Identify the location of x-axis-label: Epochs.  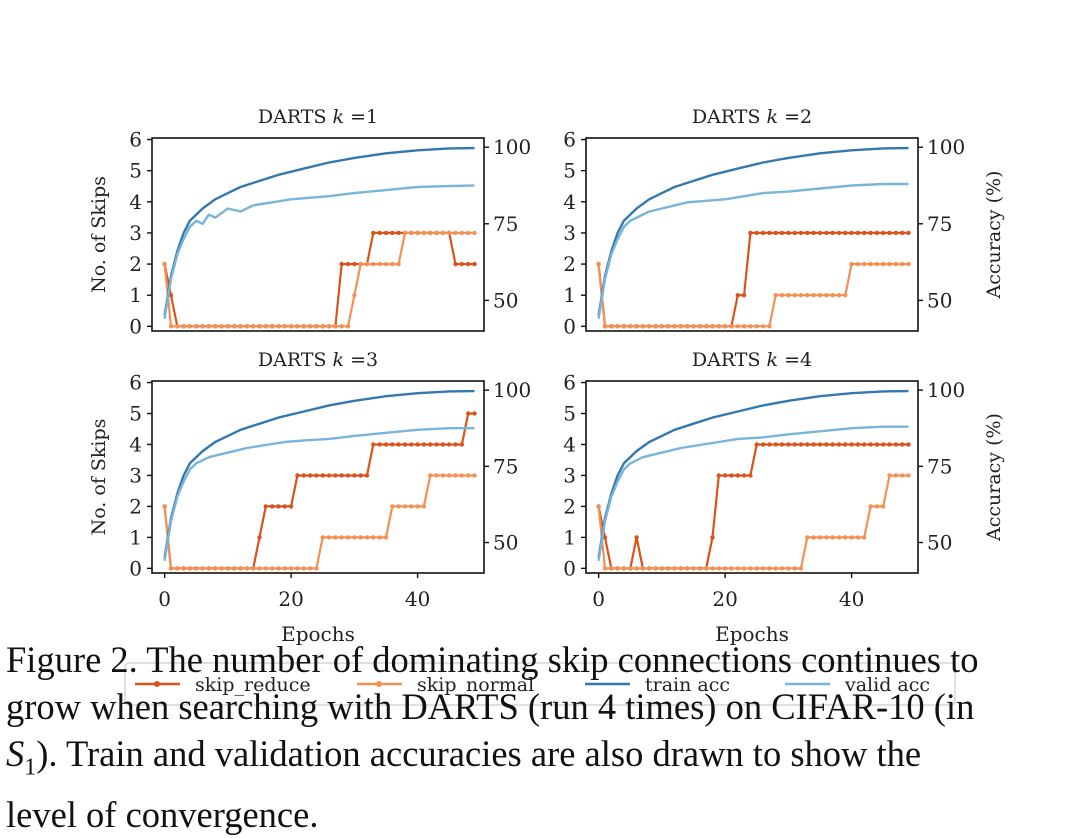
(752, 634).